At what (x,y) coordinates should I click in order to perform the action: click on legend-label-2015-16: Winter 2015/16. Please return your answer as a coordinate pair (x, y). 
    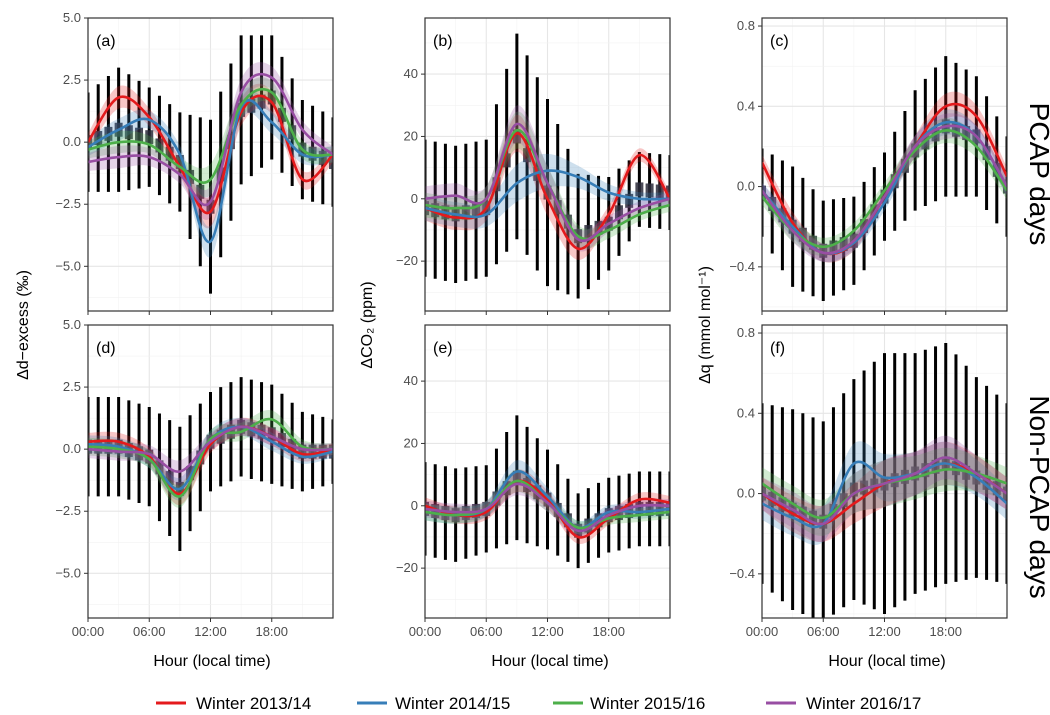
    Looking at the image, I should click on (647, 703).